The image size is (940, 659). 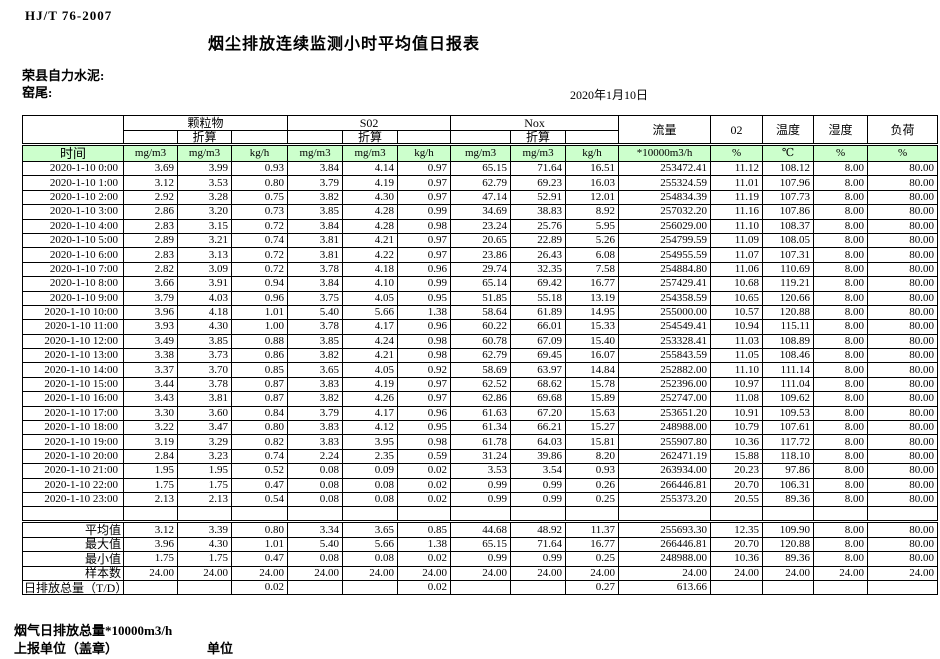 I want to click on value-cell: 0.74, so click(x=259, y=456).